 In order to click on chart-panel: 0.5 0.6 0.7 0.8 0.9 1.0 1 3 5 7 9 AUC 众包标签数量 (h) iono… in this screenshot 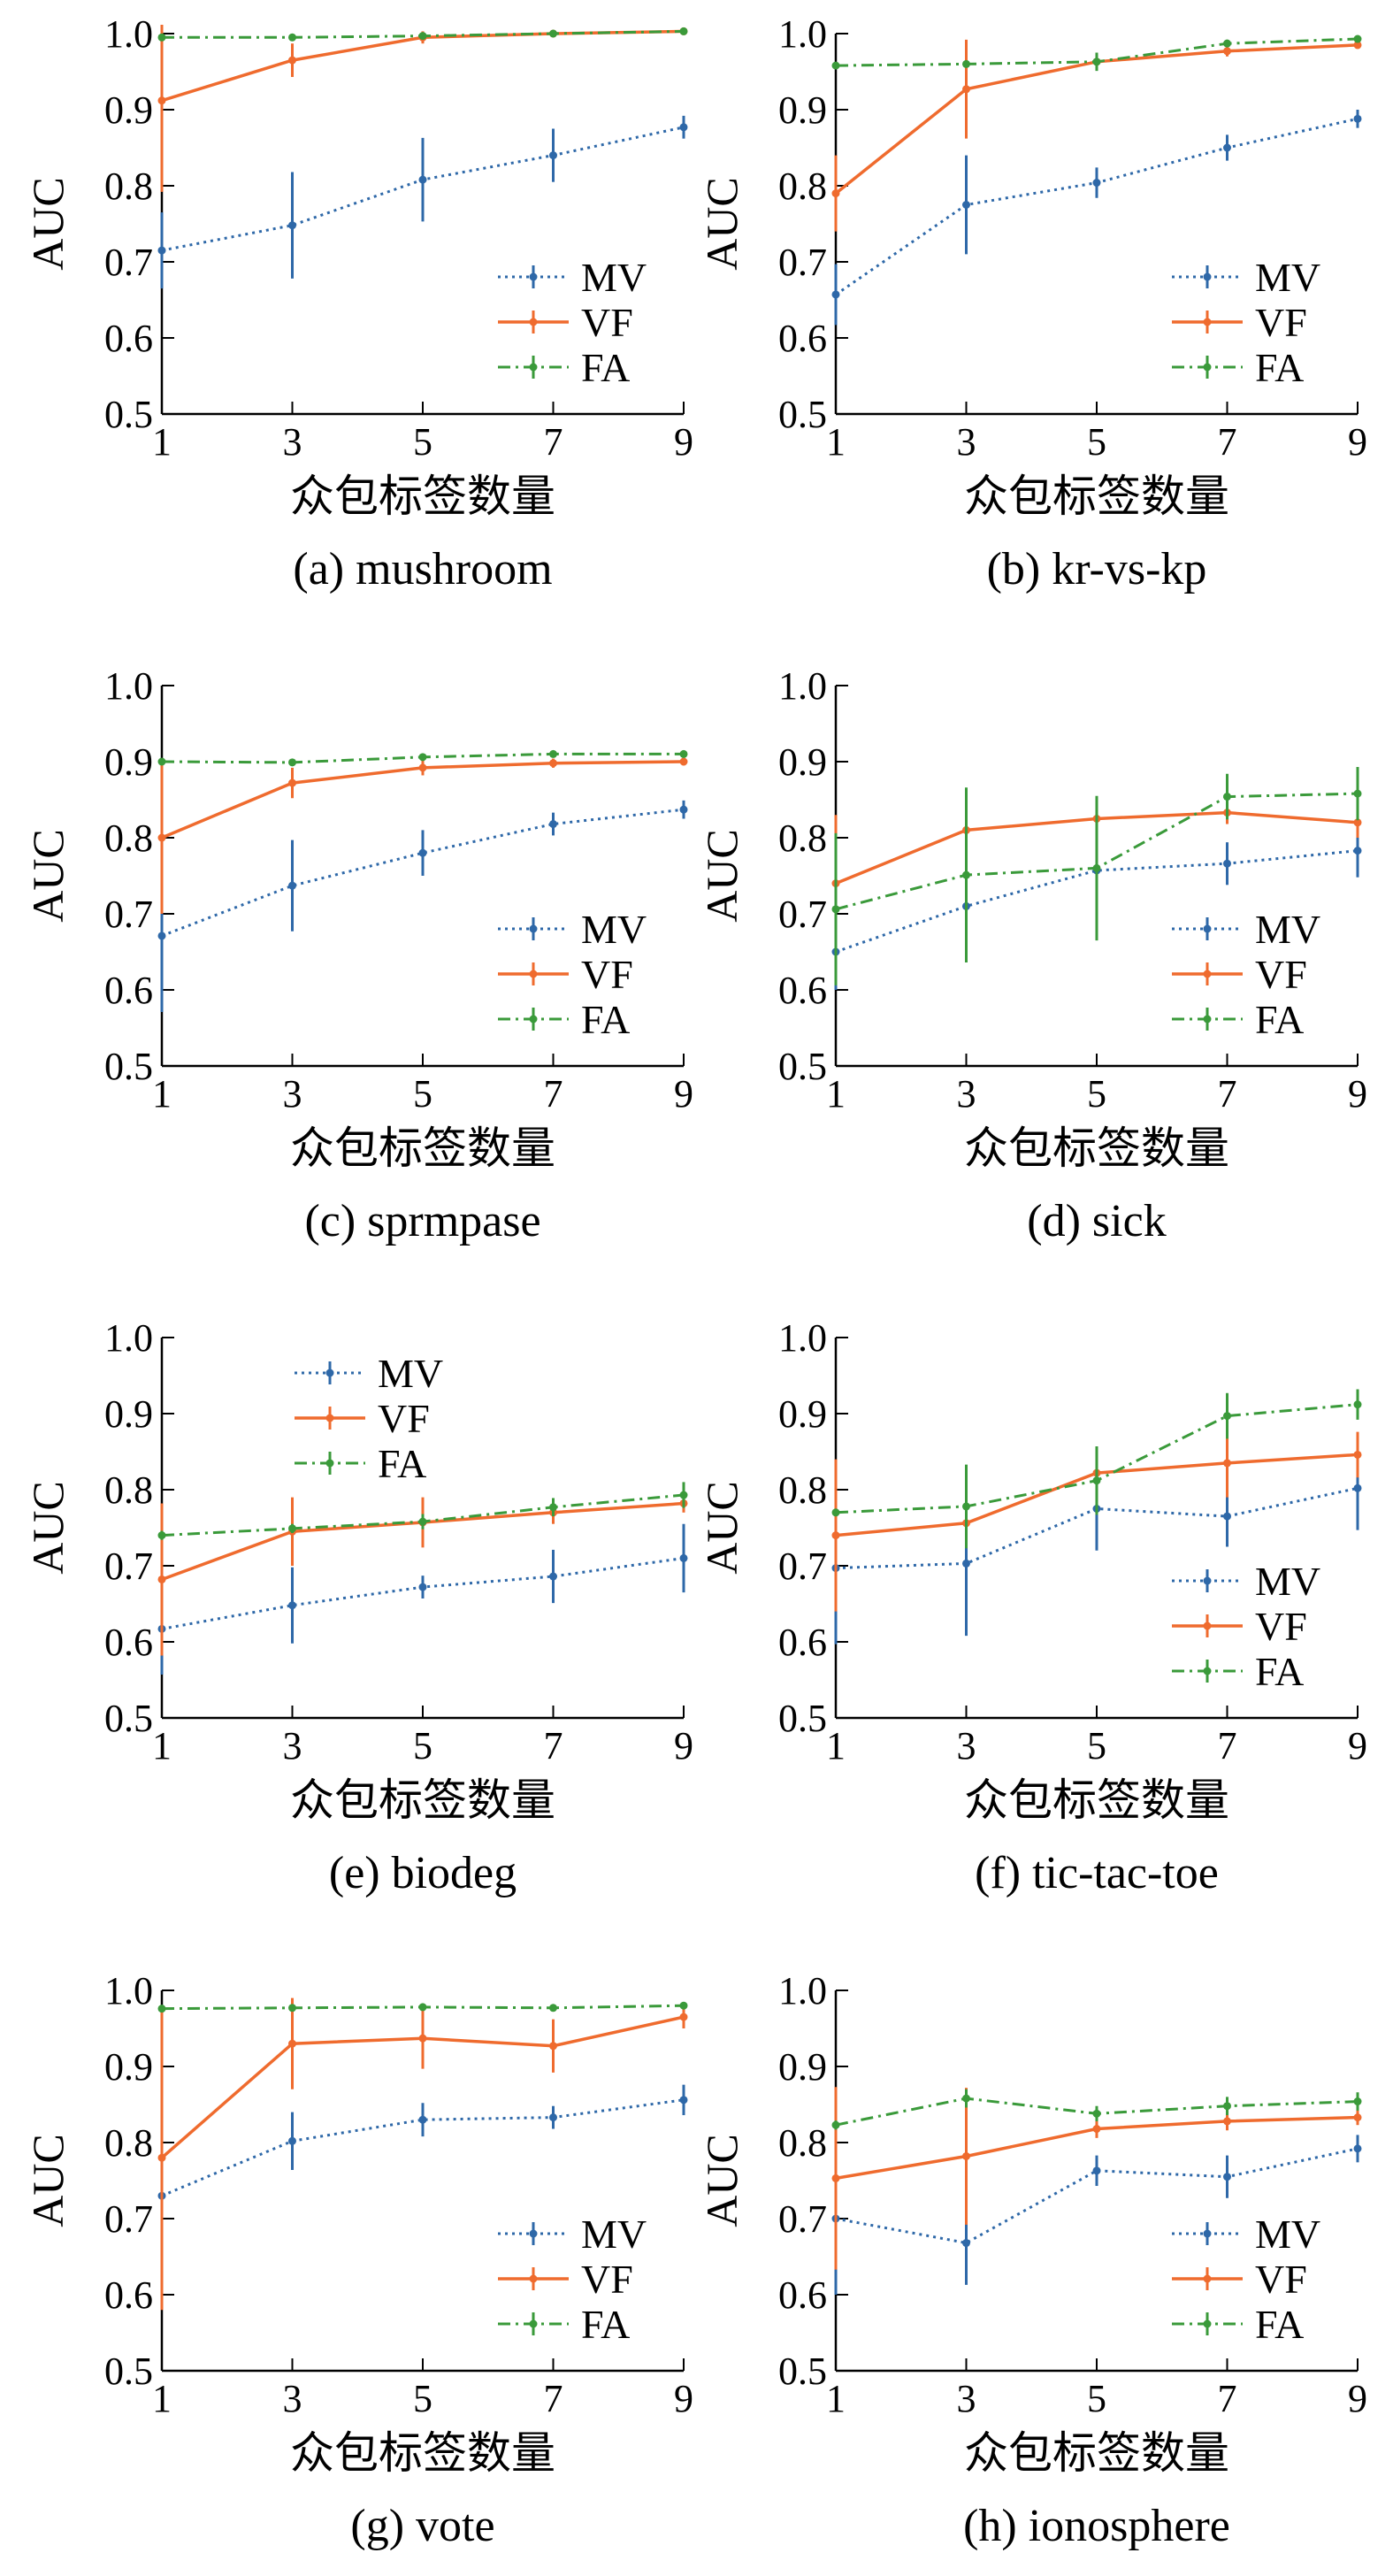, I will do `click(1032, 2260)`.